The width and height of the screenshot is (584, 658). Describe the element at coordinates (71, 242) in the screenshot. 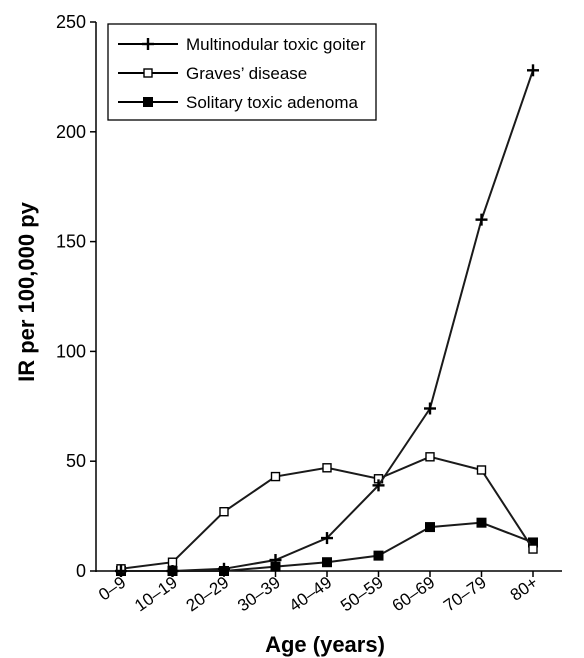

I see `y-tick-label: 150` at that location.